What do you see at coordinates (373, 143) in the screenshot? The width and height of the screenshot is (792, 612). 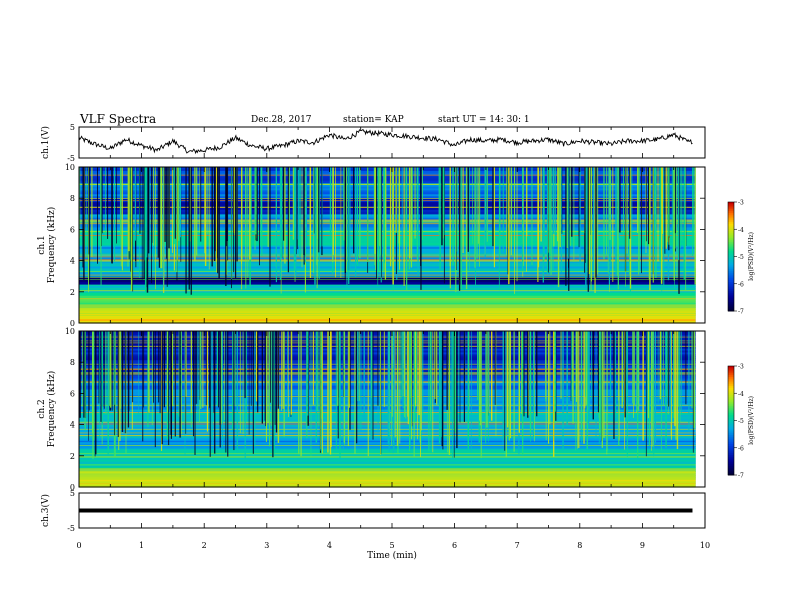 I see `ch1-waveform-panel: 5 -5 ch.1(V)` at bounding box center [373, 143].